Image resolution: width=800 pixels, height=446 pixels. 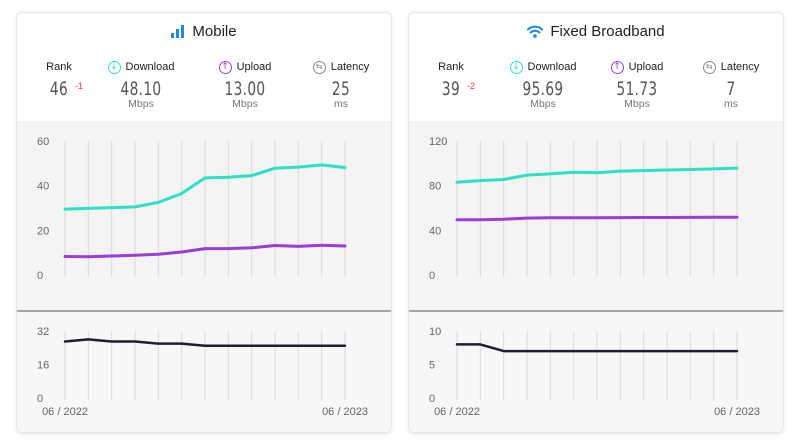 I want to click on download-stat: ↓ Download 95.69 Mbps, so click(x=543, y=84).